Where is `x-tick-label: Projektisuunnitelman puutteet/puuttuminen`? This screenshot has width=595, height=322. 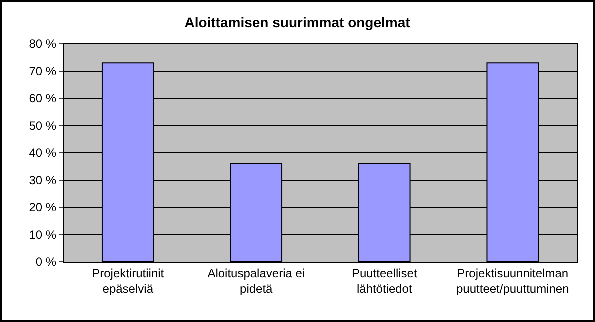
x-tick-label: Projektisuunnitelman puutteet/puuttuminen is located at coordinates (513, 281).